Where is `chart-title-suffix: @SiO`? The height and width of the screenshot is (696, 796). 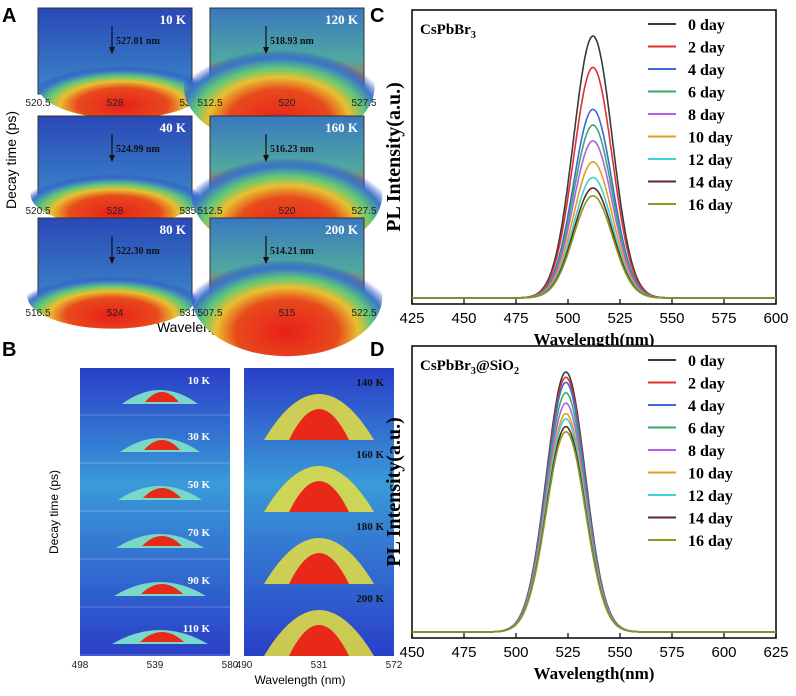
chart-title-suffix: @SiO is located at coordinates (495, 366).